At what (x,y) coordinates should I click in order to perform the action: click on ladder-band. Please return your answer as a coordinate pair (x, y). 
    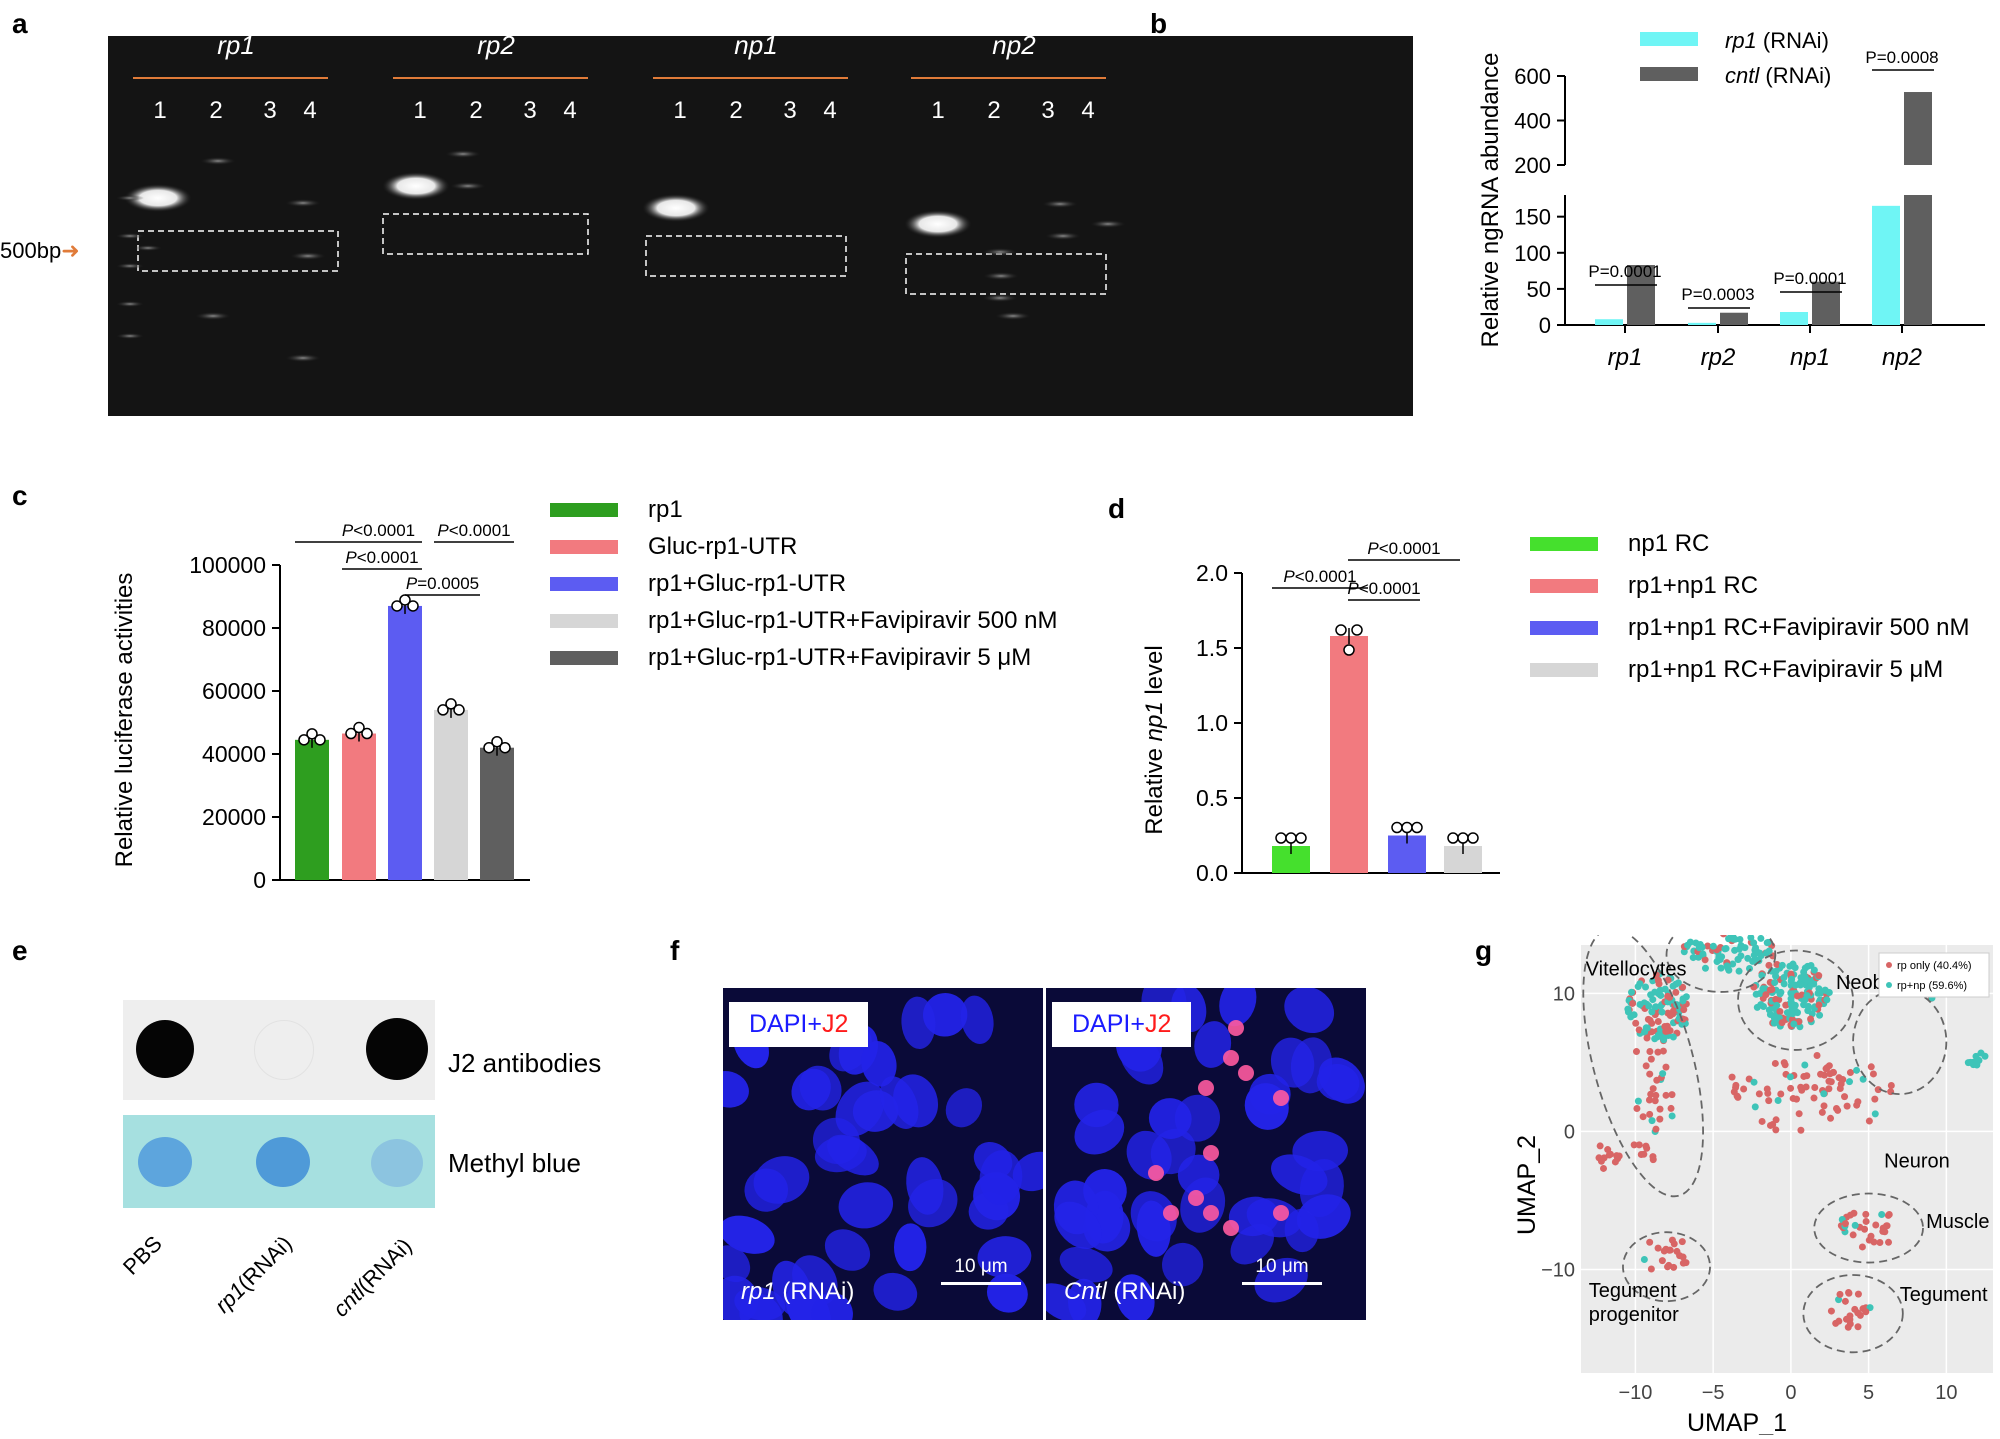
    Looking at the image, I should click on (130, 198).